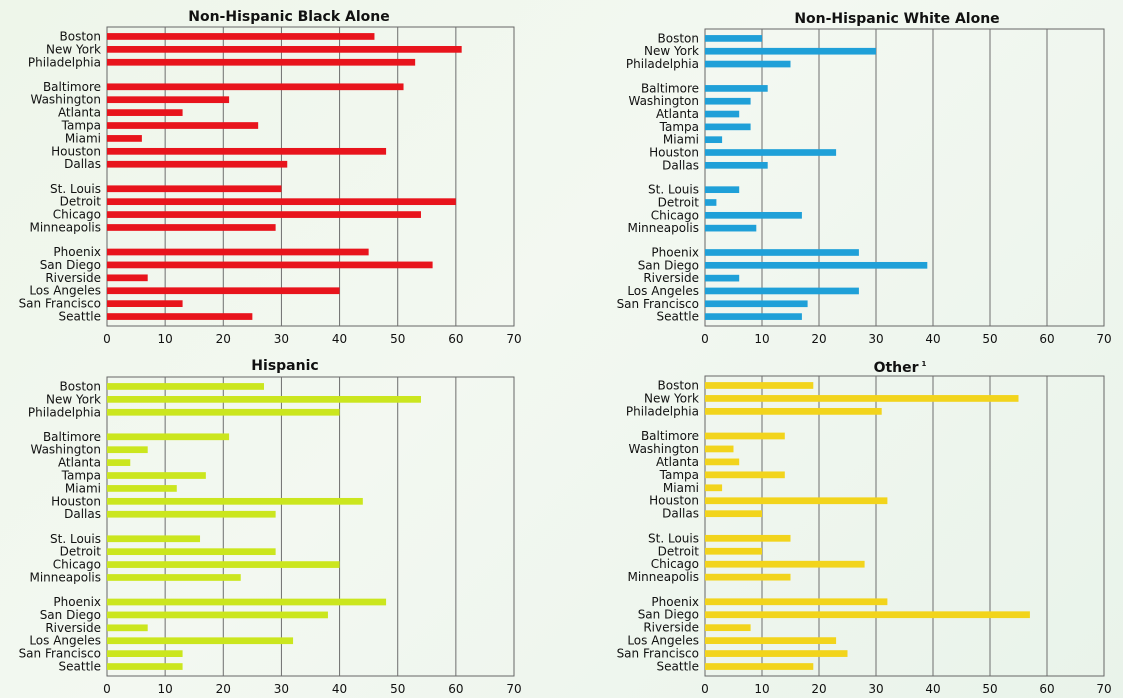 The width and height of the screenshot is (1123, 698). Describe the element at coordinates (288, 17) in the screenshot. I see `chart-title: Non-Hispanic Black Alone` at that location.